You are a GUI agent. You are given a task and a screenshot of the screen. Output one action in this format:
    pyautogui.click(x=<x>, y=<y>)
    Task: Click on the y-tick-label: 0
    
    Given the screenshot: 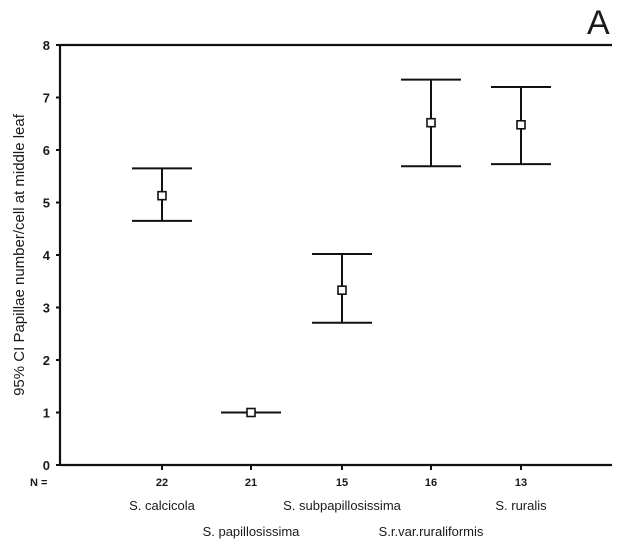 What is the action you would take?
    pyautogui.click(x=46, y=465)
    